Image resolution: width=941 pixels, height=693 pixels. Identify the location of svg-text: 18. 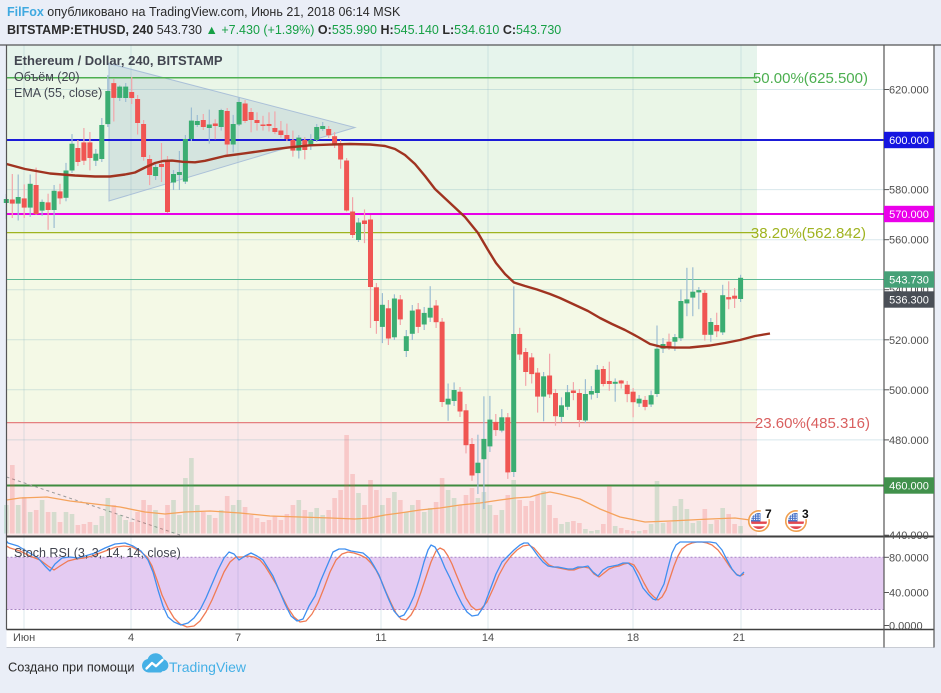
(633, 638).